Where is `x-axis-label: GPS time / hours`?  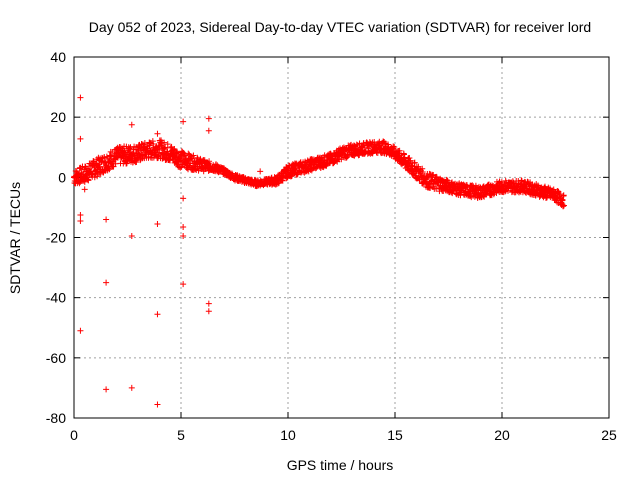
x-axis-label: GPS time / hours is located at coordinates (340, 465).